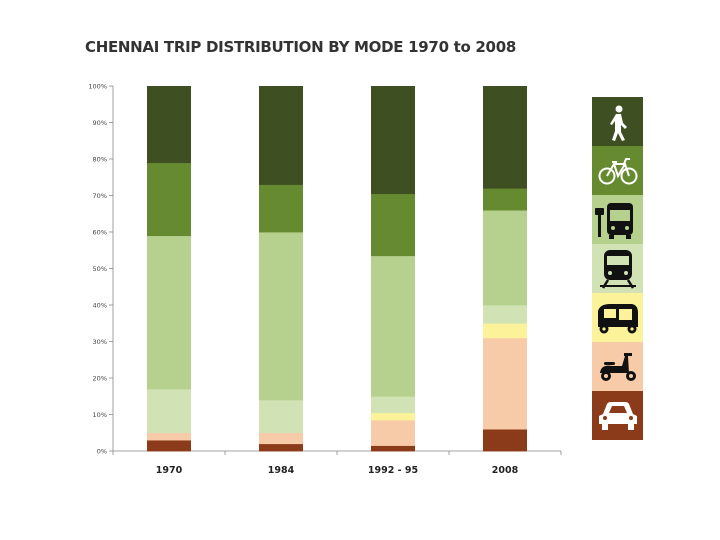 This screenshot has width=720, height=540. I want to click on x-axis-category-labels: 1970 1984 1992 - 95 2008, so click(337, 470).